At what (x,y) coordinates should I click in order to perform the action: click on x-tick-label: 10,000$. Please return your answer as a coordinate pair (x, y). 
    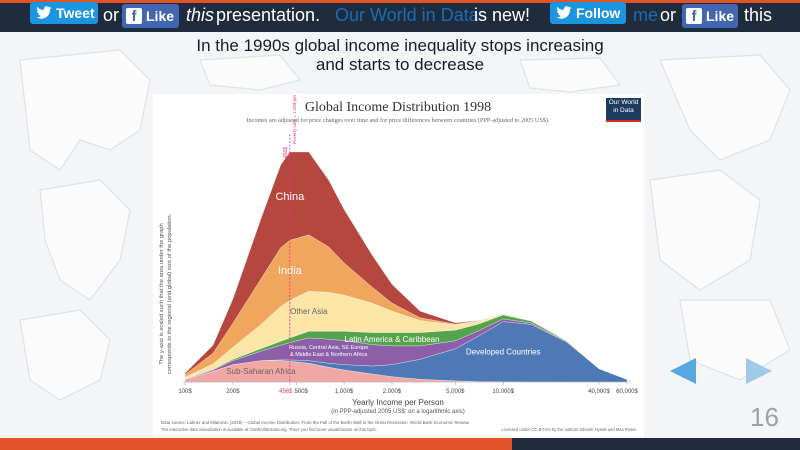
    Looking at the image, I should click on (503, 392).